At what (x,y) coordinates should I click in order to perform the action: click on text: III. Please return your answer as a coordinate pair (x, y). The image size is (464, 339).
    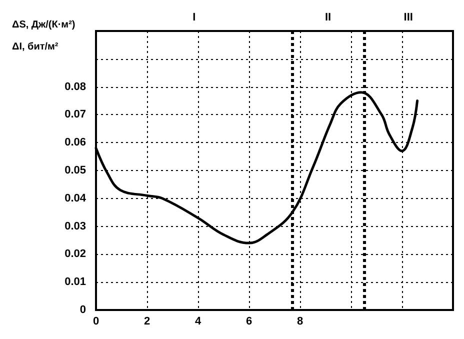
    Looking at the image, I should click on (408, 18).